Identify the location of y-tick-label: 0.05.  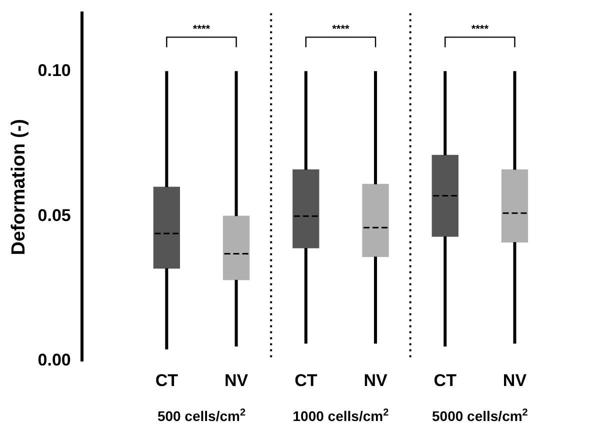
(54, 215).